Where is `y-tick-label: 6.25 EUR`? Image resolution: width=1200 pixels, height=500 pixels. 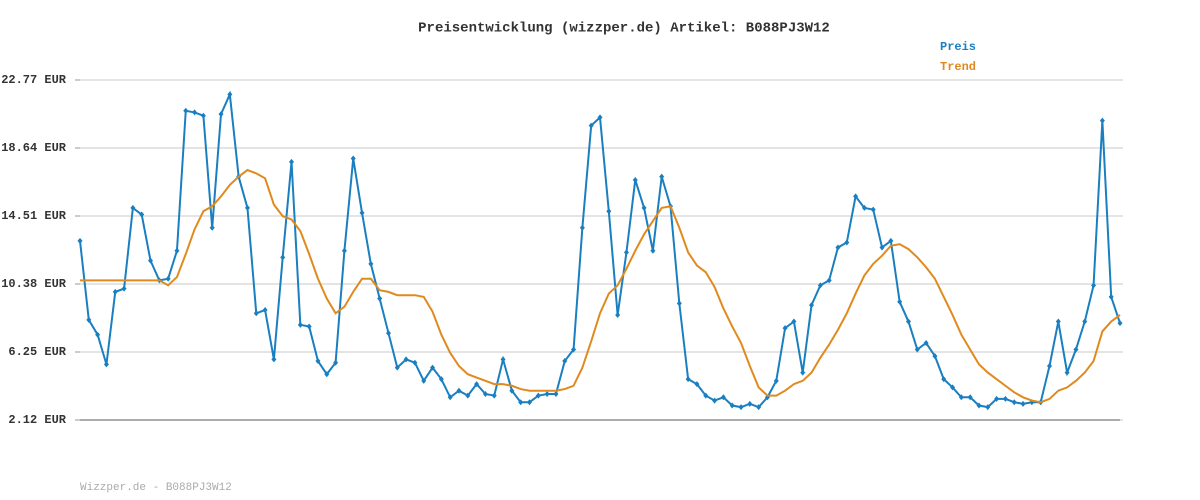 y-tick-label: 6.25 EUR is located at coordinates (37, 352).